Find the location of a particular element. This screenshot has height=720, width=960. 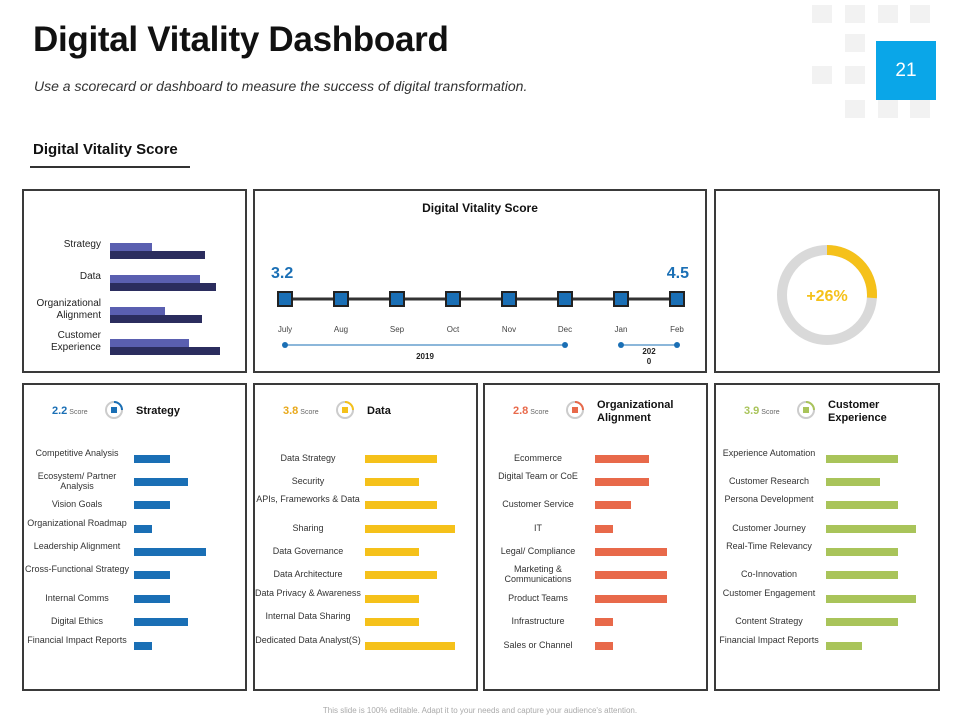

card-item-label: APIs, Frameworks & Data is located at coordinates (308, 499).